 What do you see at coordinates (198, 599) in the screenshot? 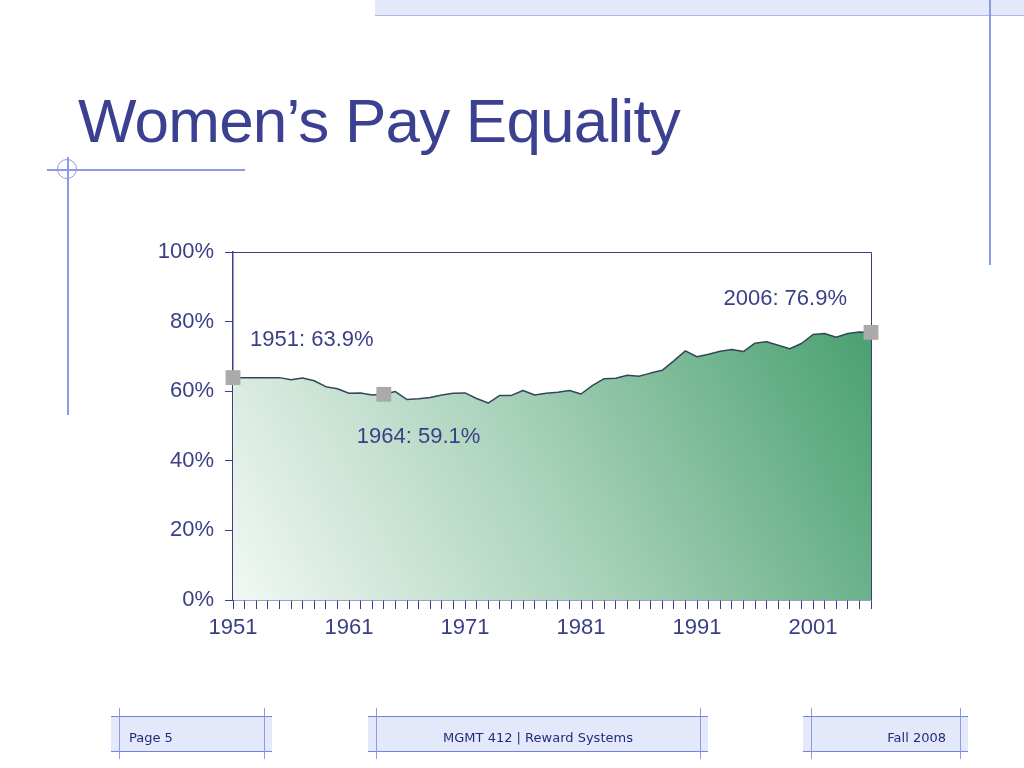
I see `y-tick-label: 0%` at bounding box center [198, 599].